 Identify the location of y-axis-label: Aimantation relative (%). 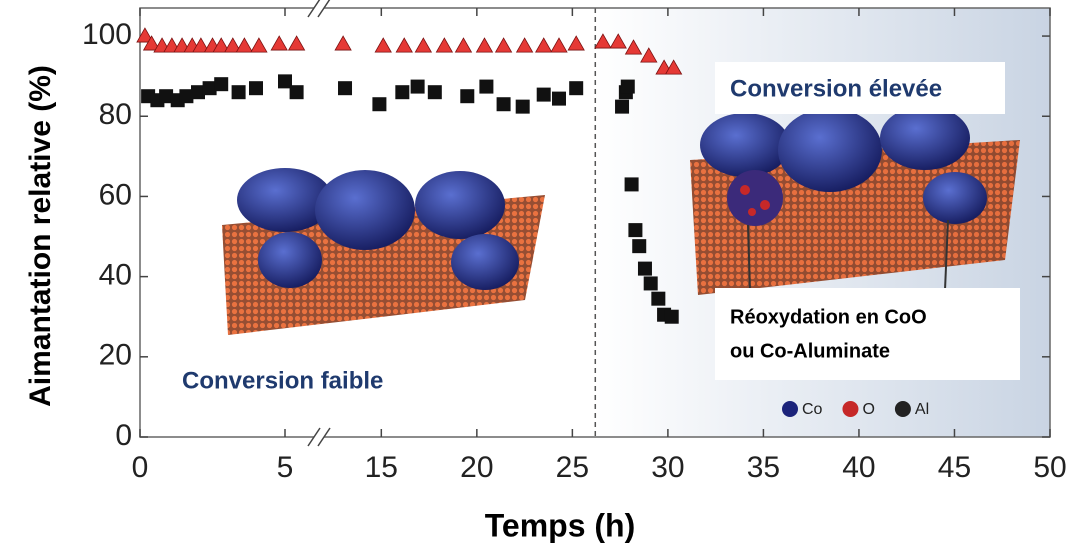
(40, 236).